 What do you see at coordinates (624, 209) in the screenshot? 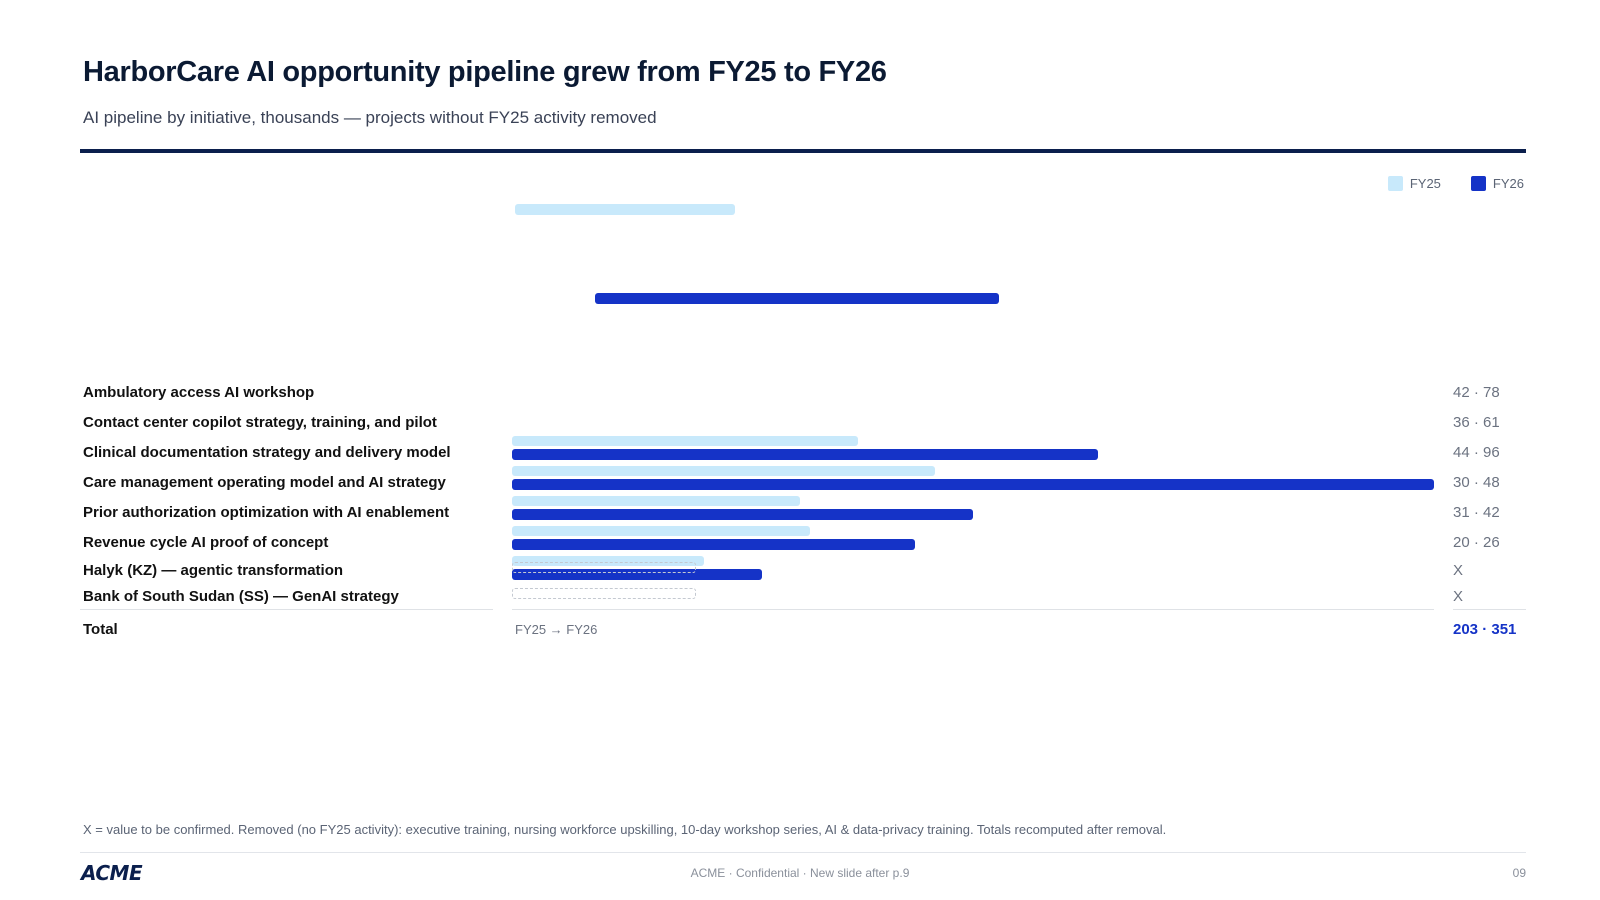
I see `floating-bar-fy25` at bounding box center [624, 209].